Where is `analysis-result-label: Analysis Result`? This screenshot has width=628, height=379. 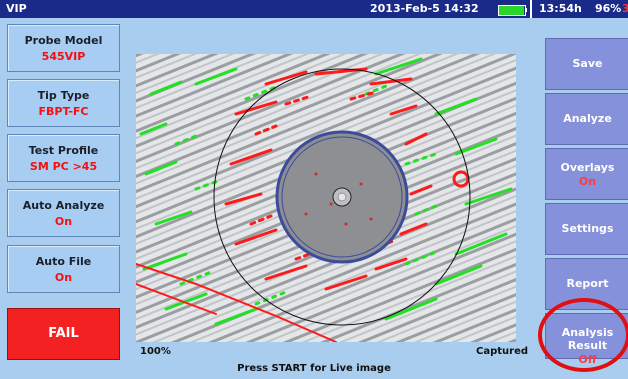
analysis-result-label: Analysis Result is located at coordinates (587, 339).